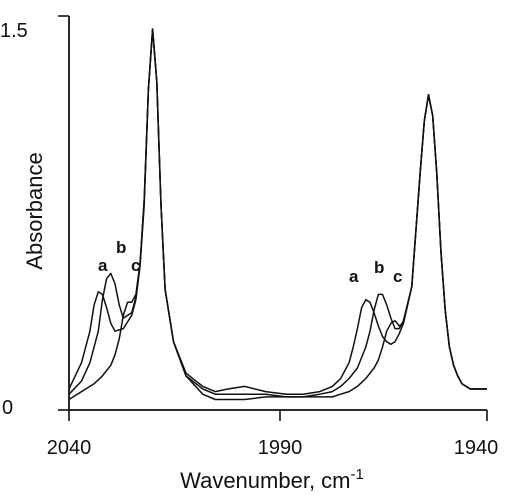 The height and width of the screenshot is (495, 515). I want to click on curve-label-a-right: a, so click(354, 276).